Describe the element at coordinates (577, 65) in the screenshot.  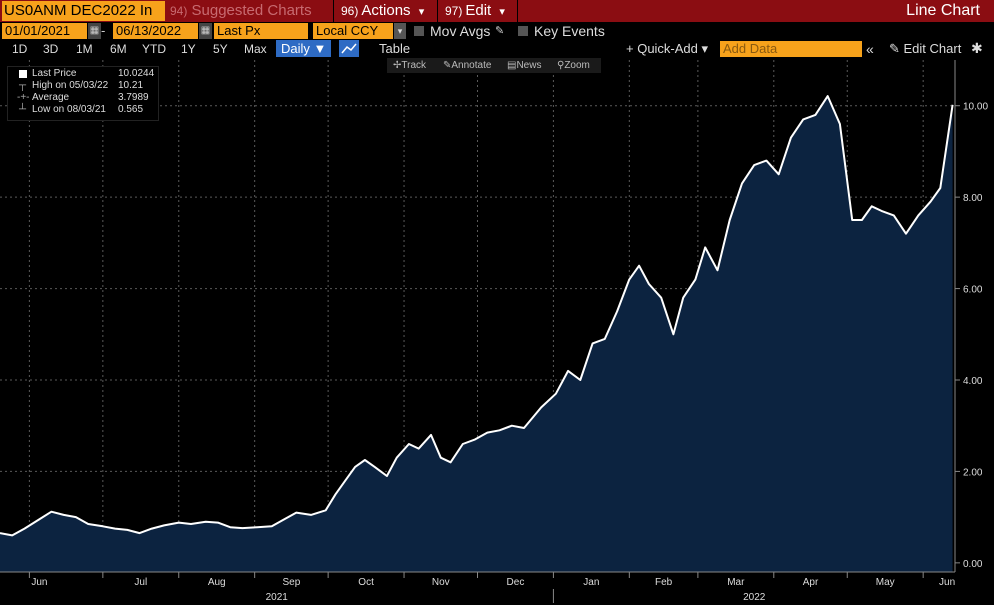
I see `zoom-label: Zoom` at that location.